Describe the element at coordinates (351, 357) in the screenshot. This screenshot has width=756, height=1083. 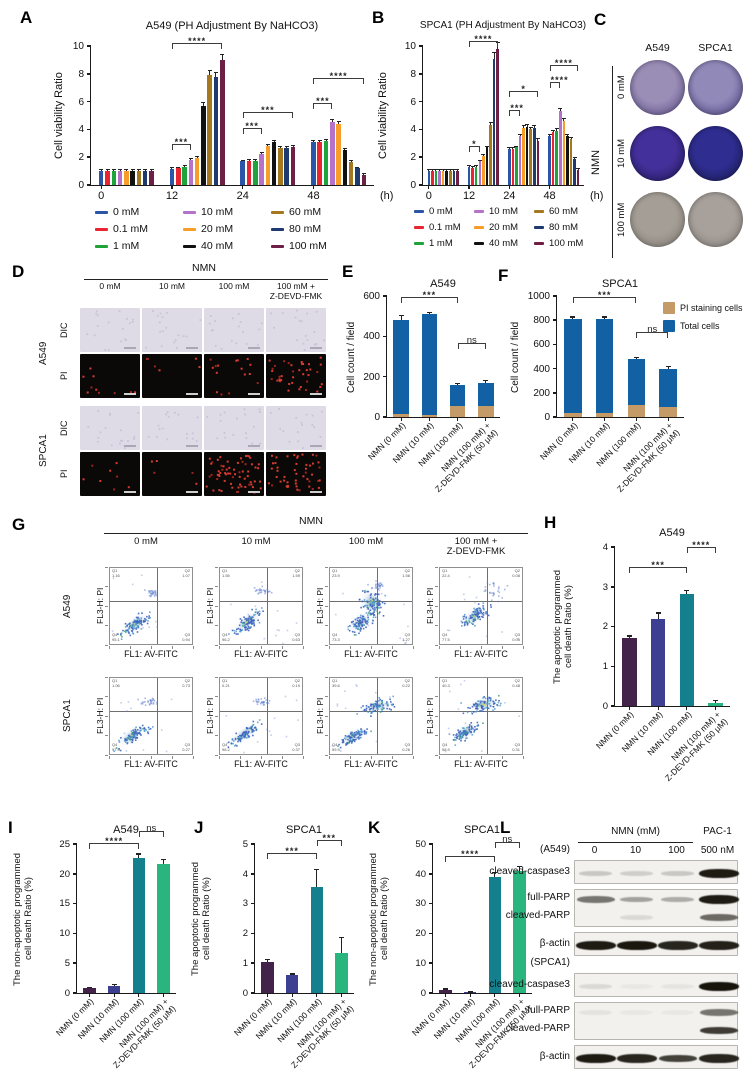
I see `y-axis-label: Cell count / field` at that location.